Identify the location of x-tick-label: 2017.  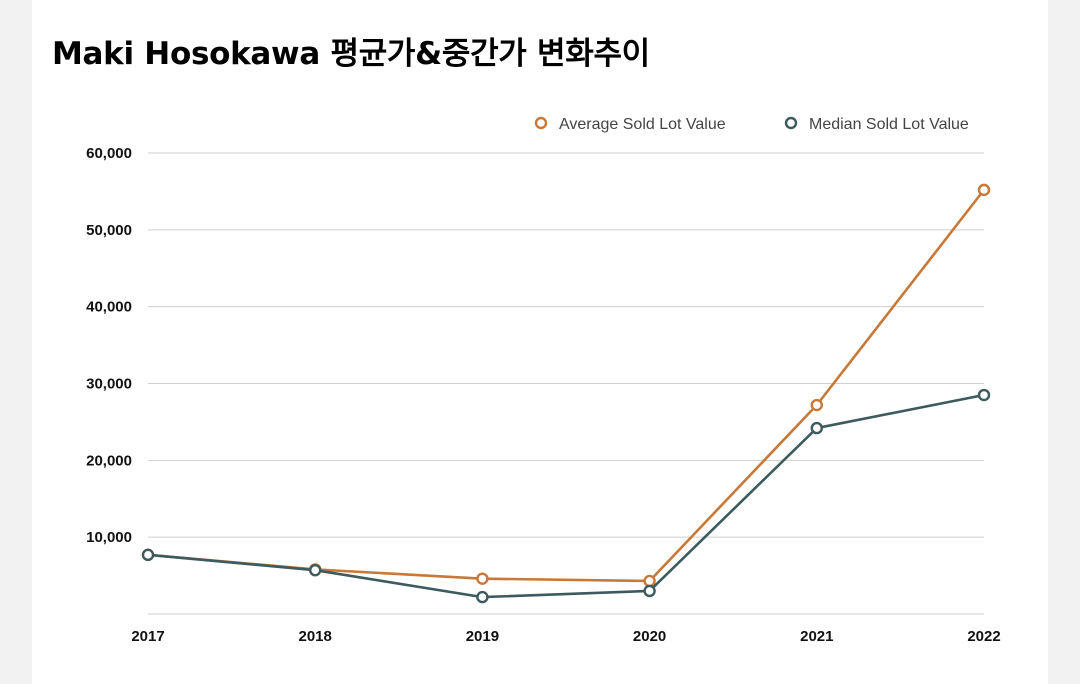
(147, 636).